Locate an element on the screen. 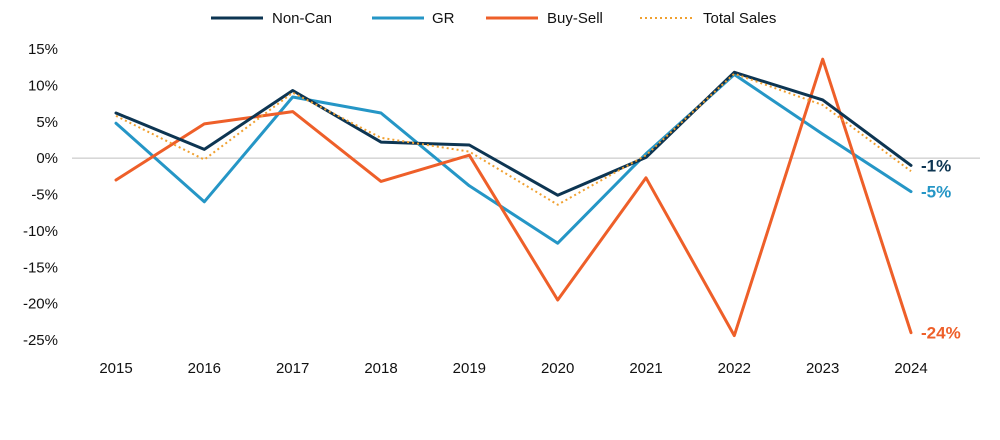 The width and height of the screenshot is (1000, 440). legend-label: Non-Can is located at coordinates (302, 18).